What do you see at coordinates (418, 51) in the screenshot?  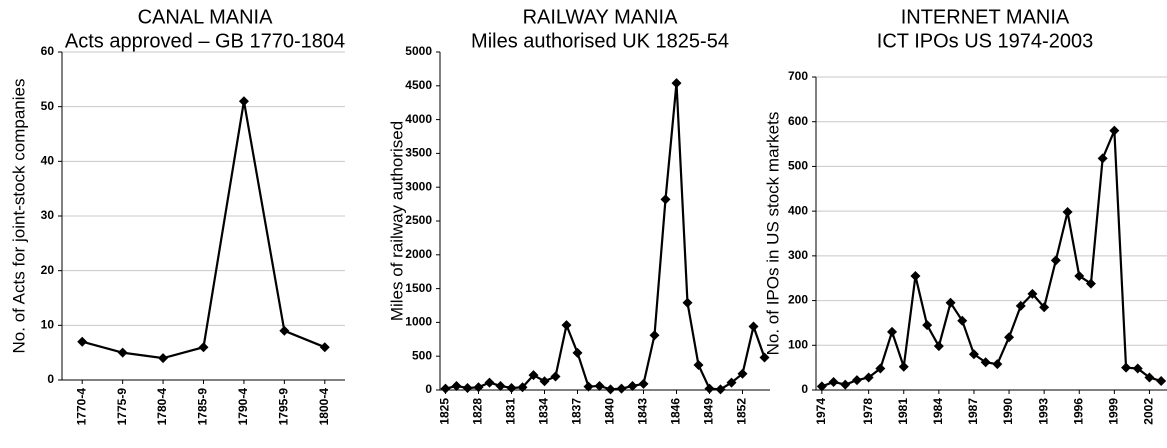 I see `y-tick-label: 5000` at bounding box center [418, 51].